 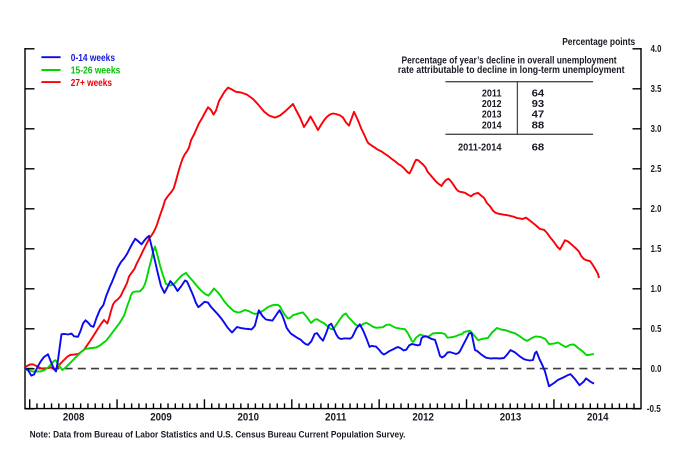 I want to click on svg-text: 88, so click(x=538, y=125).